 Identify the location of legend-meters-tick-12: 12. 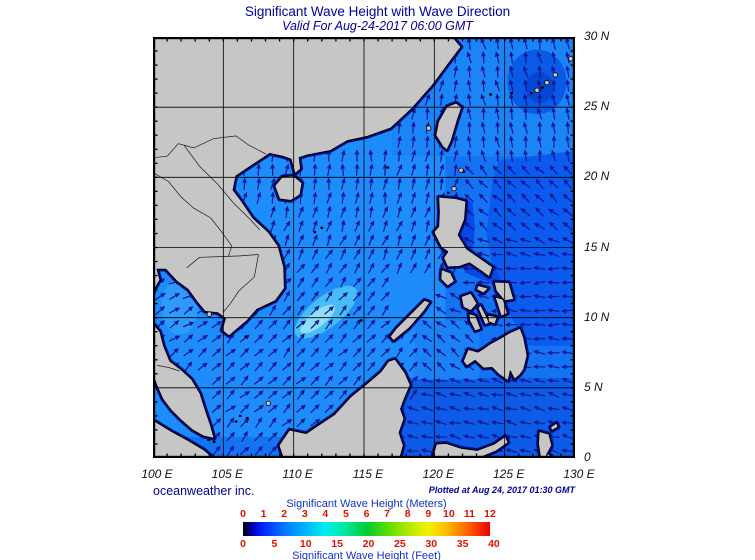
(490, 514).